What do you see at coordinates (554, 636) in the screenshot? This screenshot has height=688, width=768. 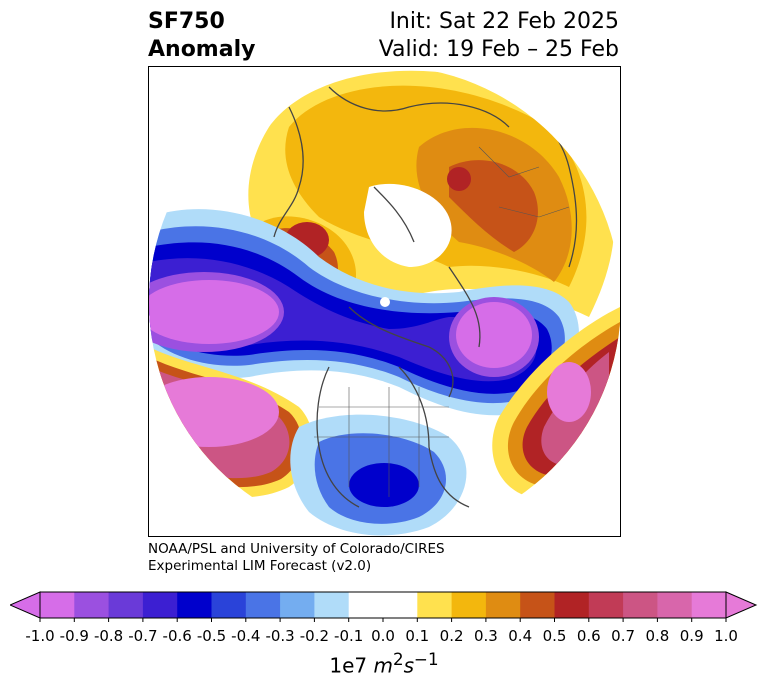 I see `colorbar-tick-label: 0.5` at bounding box center [554, 636].